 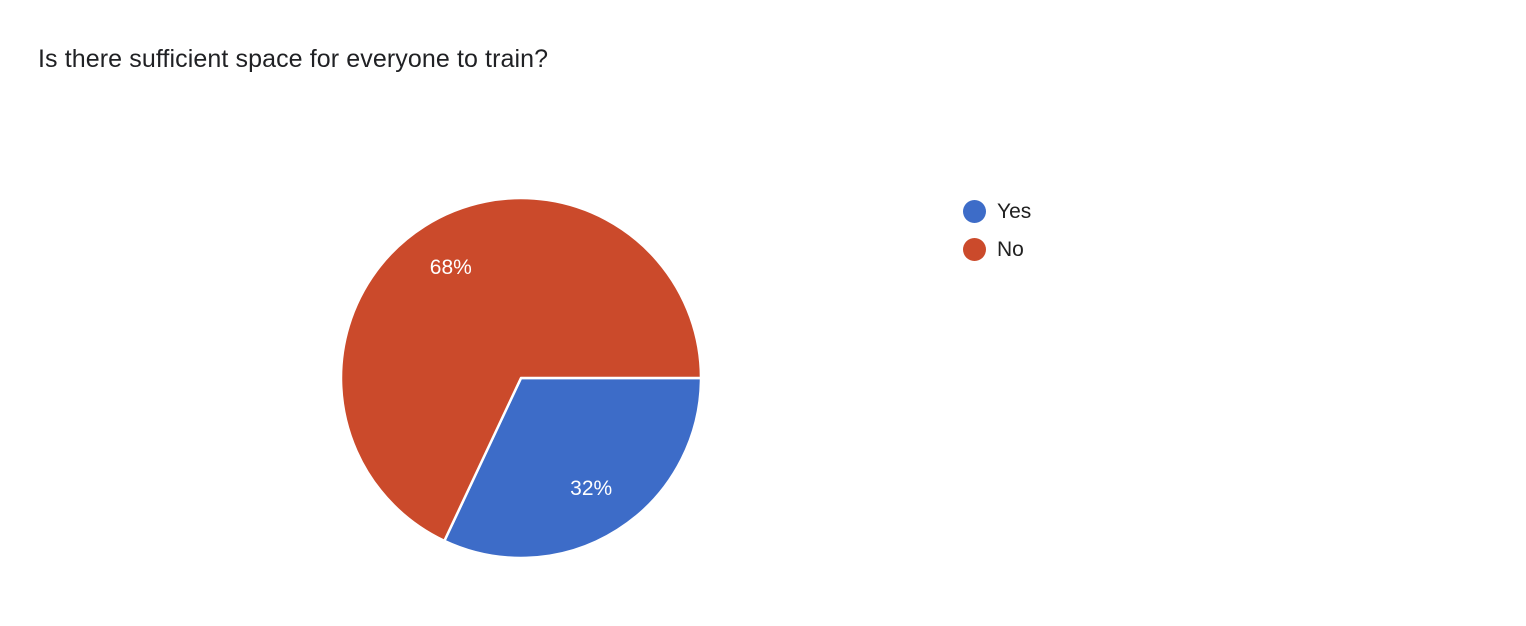 What do you see at coordinates (1014, 211) in the screenshot?
I see `legend-label-yes: Yes` at bounding box center [1014, 211].